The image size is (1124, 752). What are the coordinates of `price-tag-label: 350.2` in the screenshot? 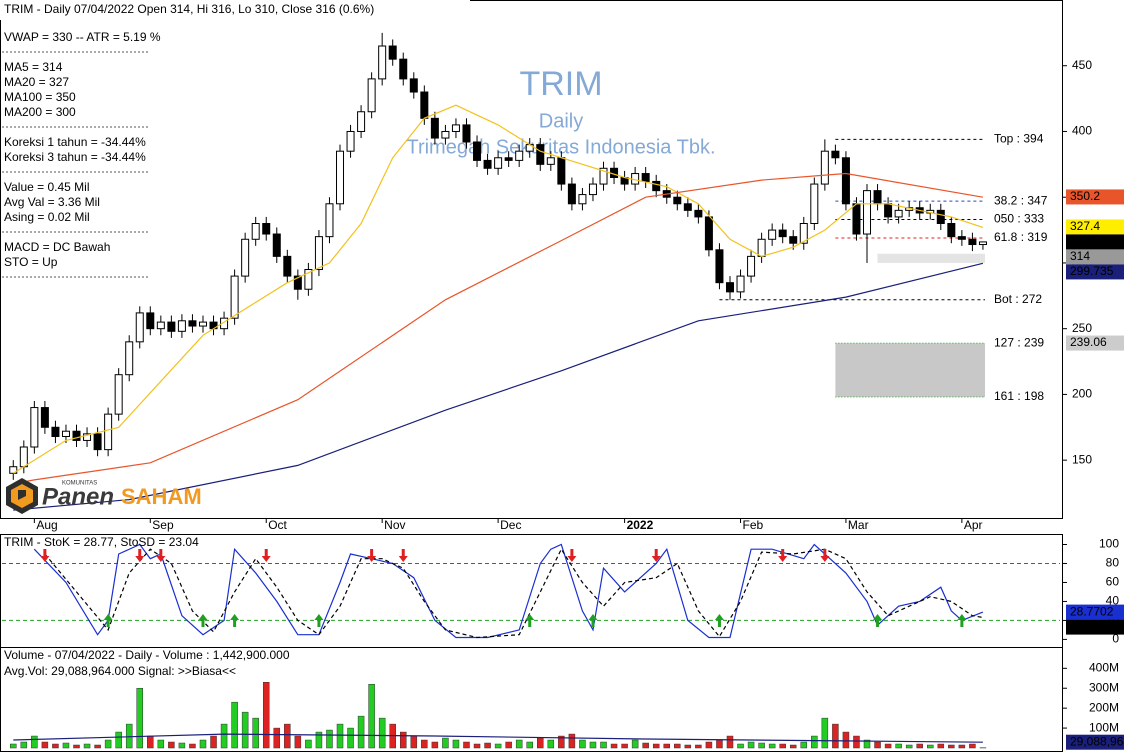 It's located at (1085, 196).